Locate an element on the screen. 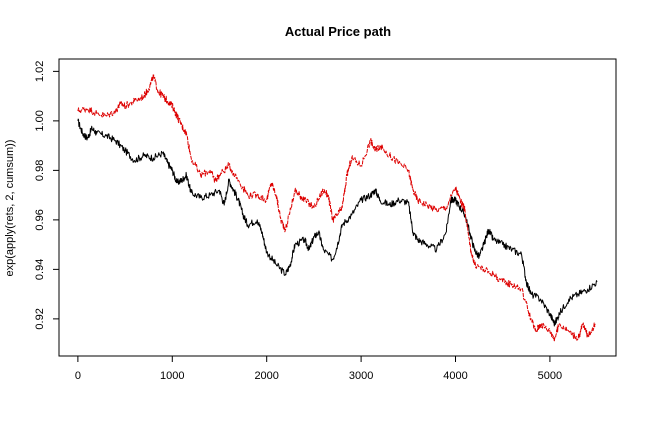  y-tick-label: 0.98 is located at coordinates (40, 170).